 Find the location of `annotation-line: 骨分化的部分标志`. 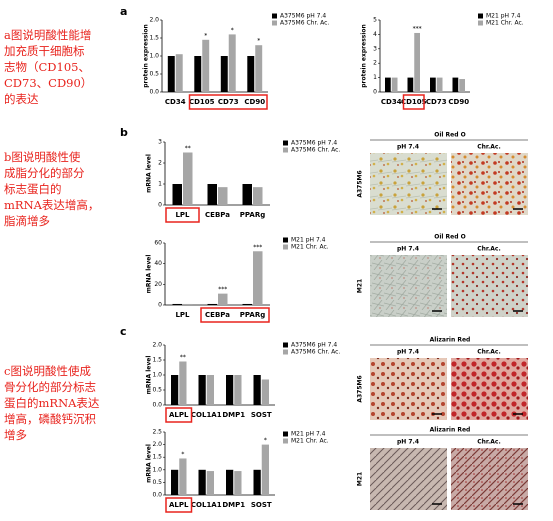

annotation-line: 骨分化的部分标志 is located at coordinates (50, 387).